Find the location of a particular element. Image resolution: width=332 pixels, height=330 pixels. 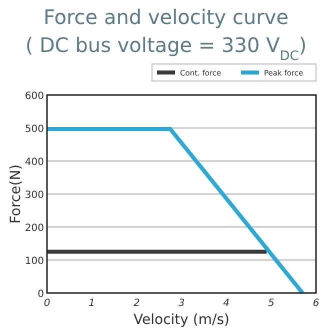

y-tick-label: 0 is located at coordinates (41, 294).